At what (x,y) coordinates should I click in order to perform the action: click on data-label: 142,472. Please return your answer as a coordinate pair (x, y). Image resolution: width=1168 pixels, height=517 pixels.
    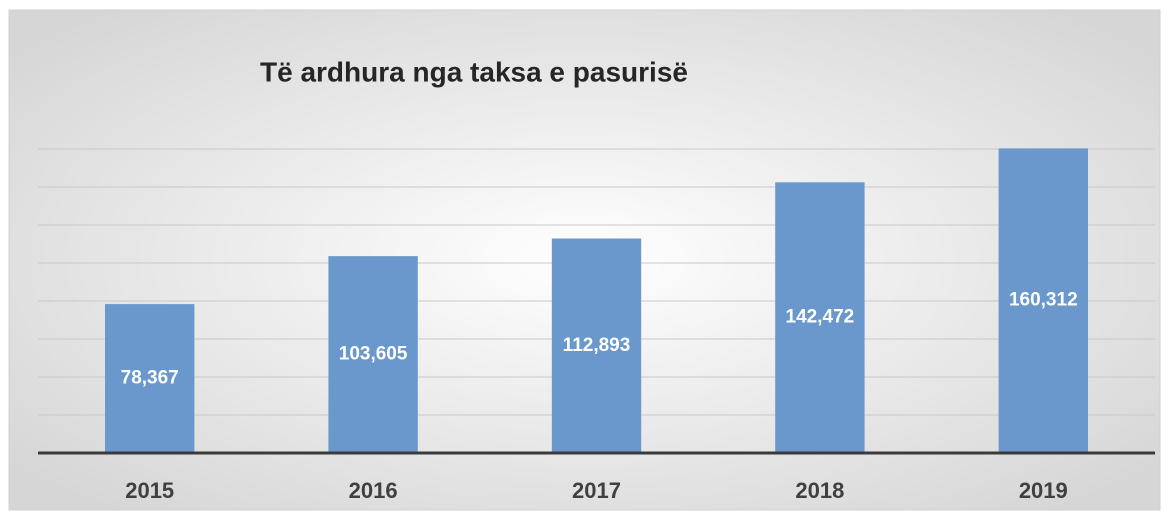
    Looking at the image, I should click on (820, 317).